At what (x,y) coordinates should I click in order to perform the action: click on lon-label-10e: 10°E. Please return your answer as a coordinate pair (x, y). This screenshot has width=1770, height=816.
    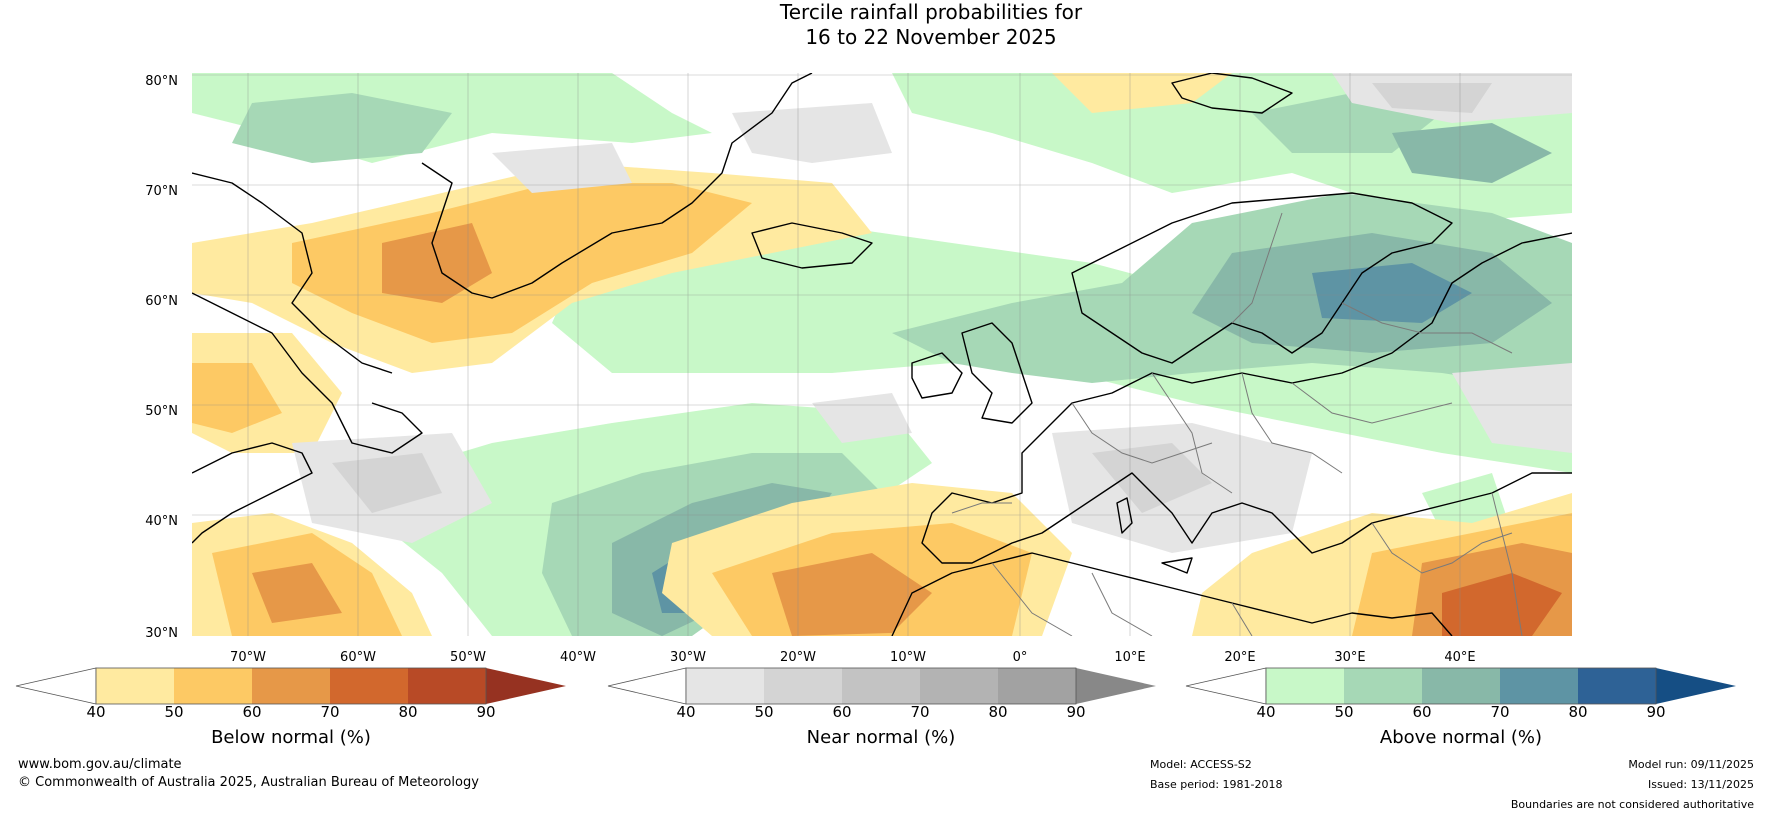
    Looking at the image, I should click on (1130, 657).